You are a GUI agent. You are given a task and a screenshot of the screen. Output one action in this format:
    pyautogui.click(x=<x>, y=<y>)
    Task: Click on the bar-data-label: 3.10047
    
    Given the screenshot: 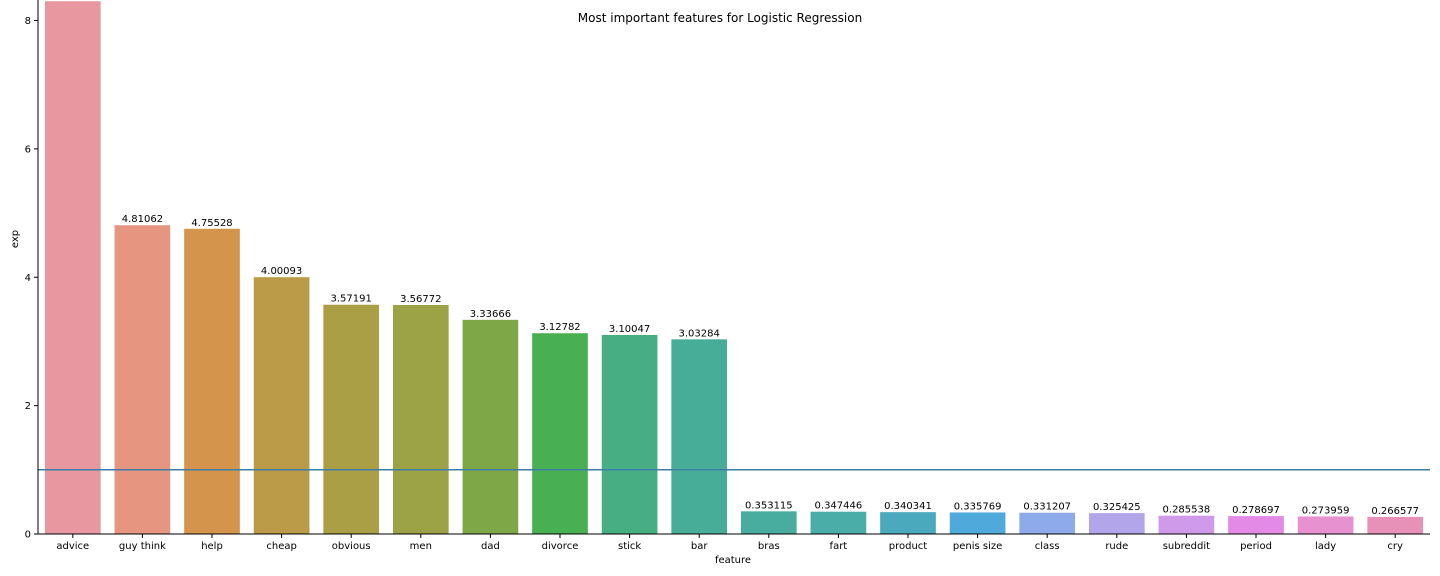 What is the action you would take?
    pyautogui.click(x=629, y=329)
    